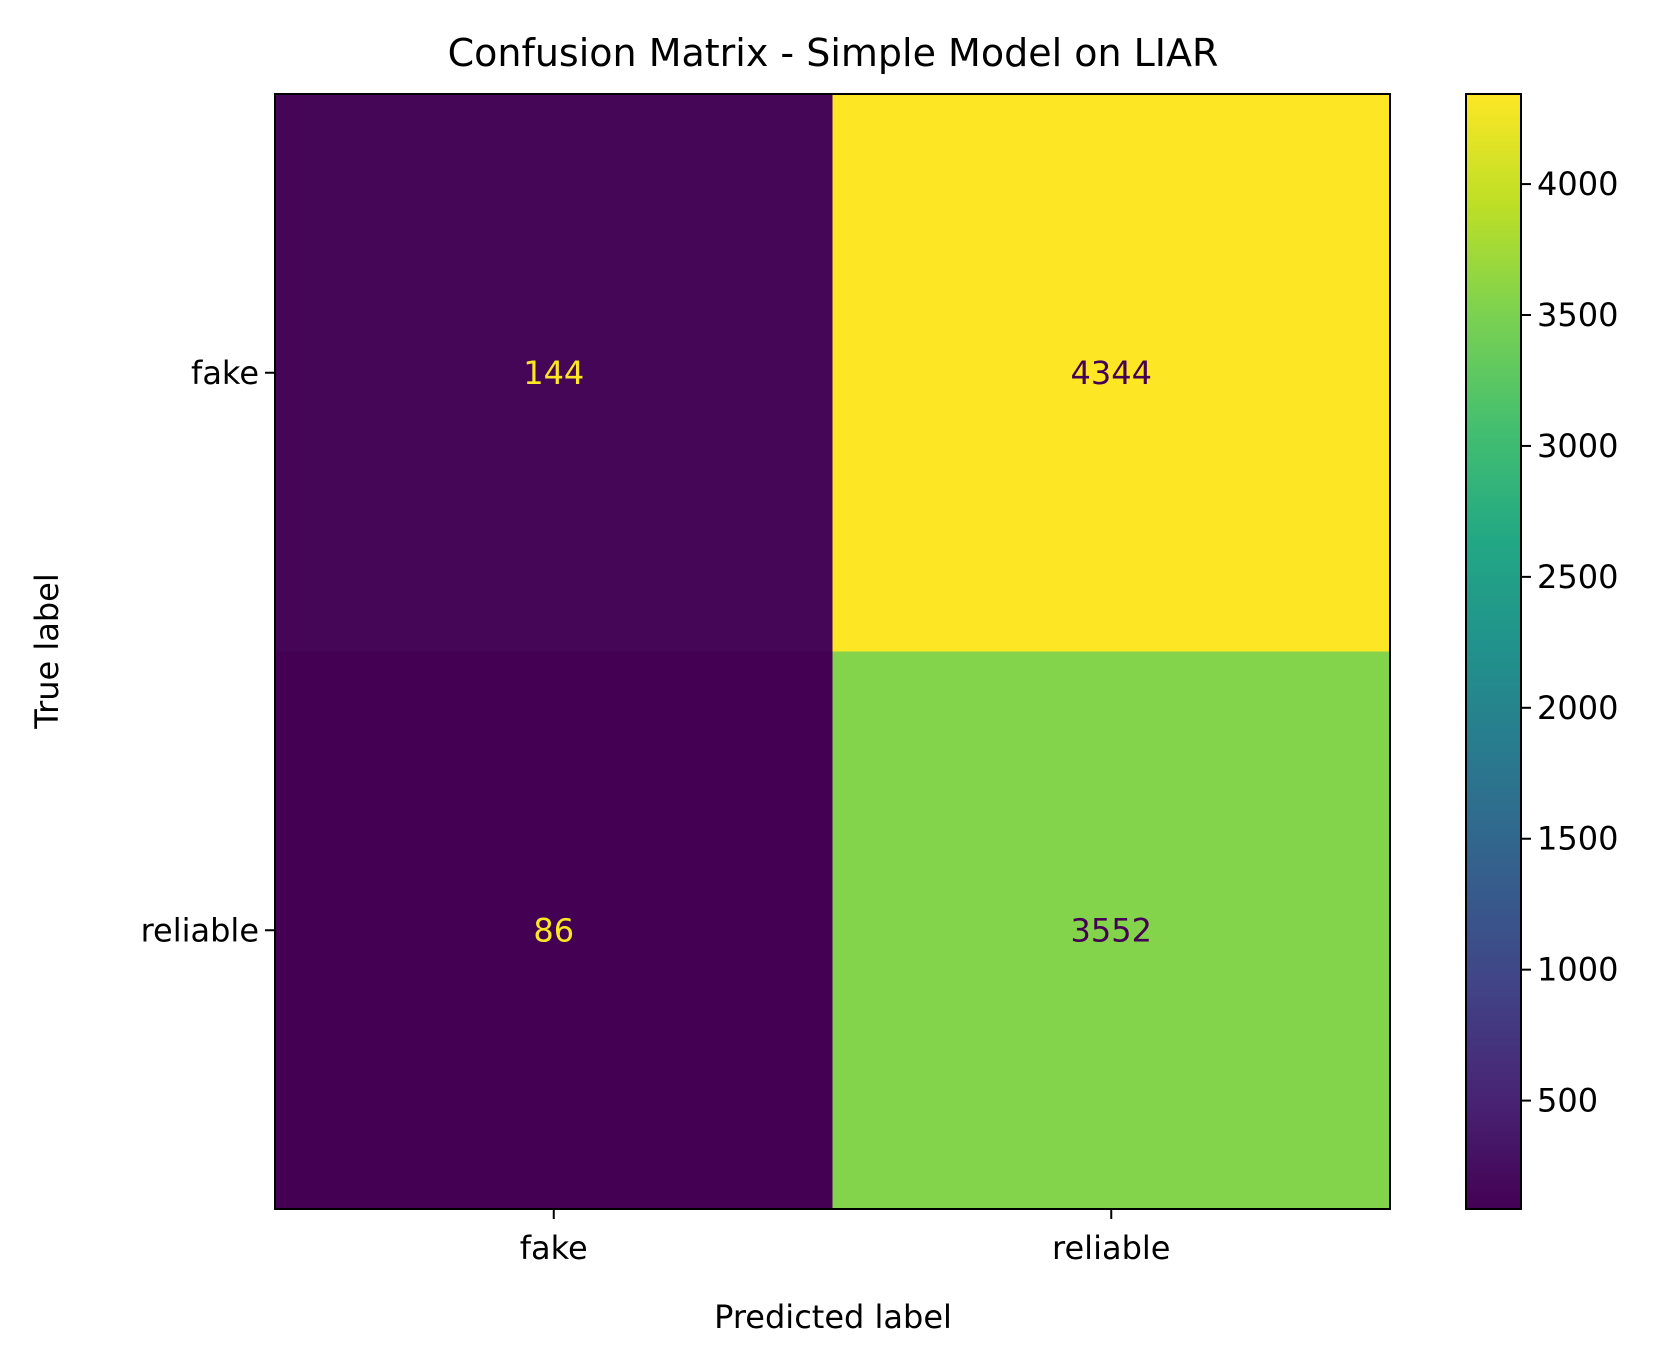  I want to click on x-axis-label: Predicted label, so click(833, 1317).